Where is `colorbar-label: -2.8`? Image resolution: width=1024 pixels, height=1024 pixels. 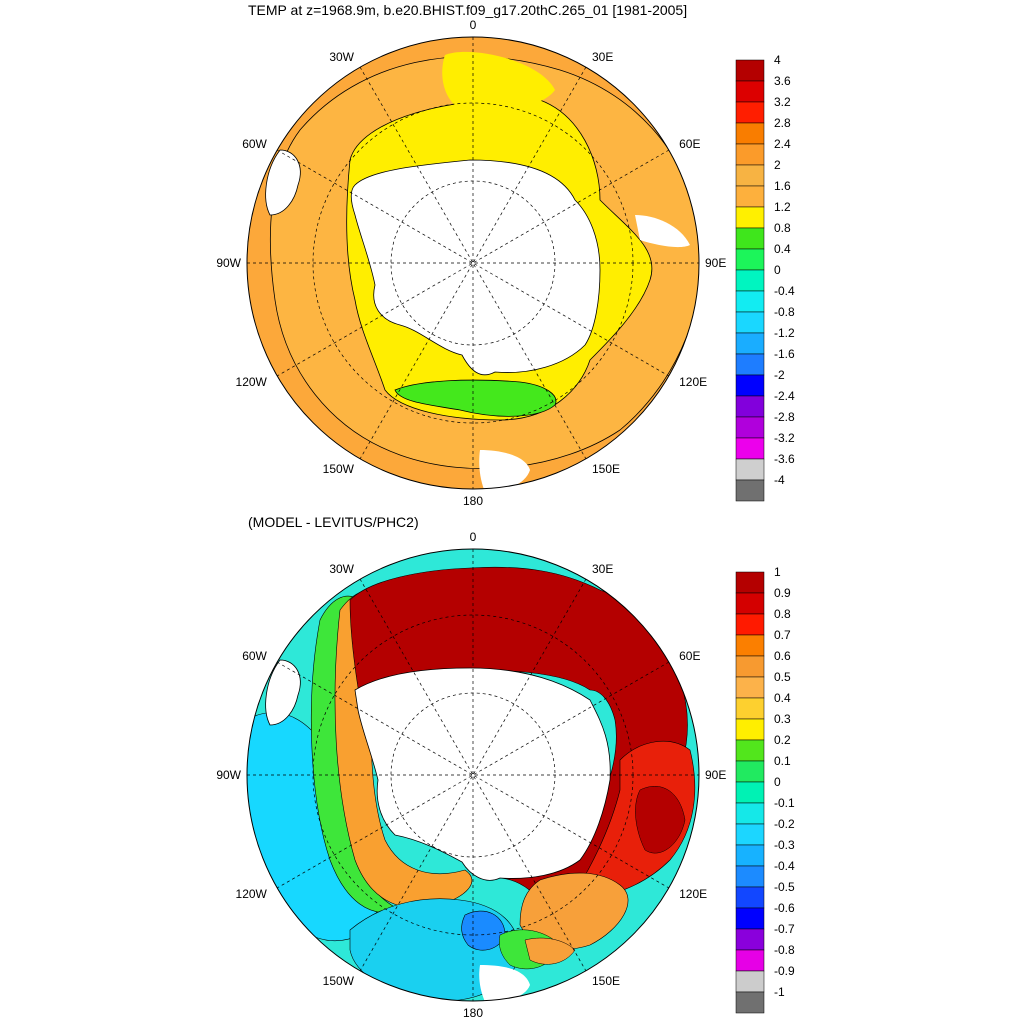
colorbar-label: -2.8 is located at coordinates (784, 417).